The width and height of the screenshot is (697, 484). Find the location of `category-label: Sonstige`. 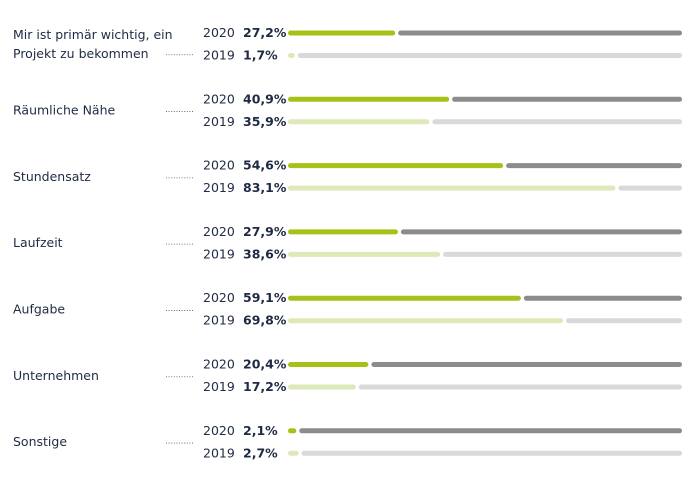

category-label: Sonstige is located at coordinates (40, 441).